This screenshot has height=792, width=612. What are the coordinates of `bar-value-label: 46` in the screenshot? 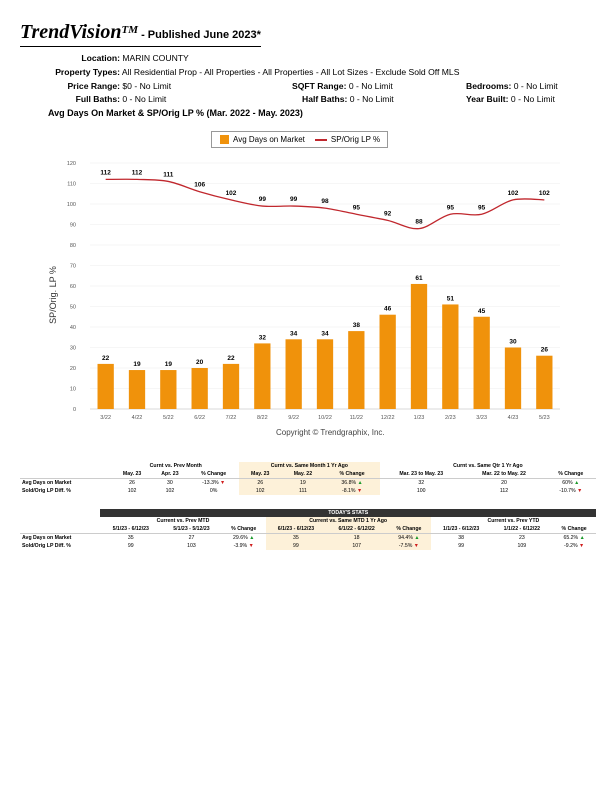 It's located at (388, 309).